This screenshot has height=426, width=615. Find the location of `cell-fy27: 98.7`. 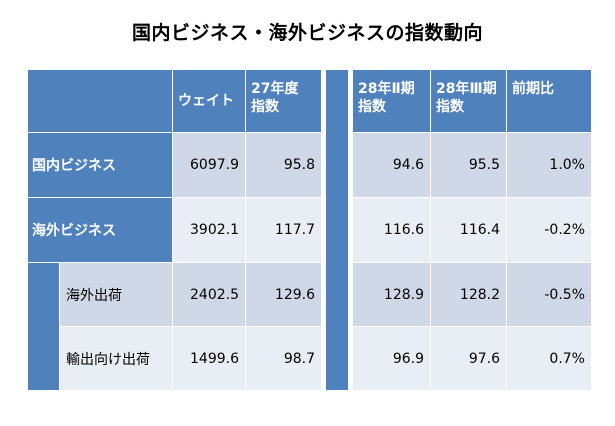

cell-fy27: 98.7 is located at coordinates (283, 358).